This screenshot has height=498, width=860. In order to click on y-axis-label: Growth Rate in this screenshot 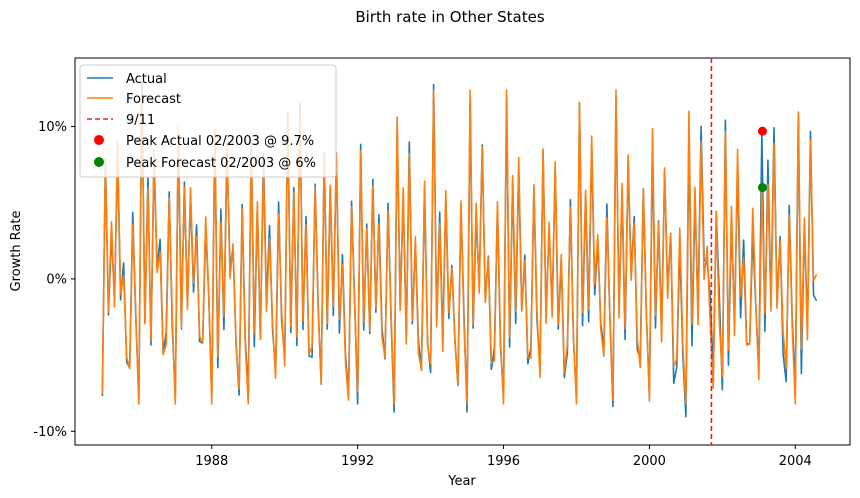, I will do `click(16, 251)`.